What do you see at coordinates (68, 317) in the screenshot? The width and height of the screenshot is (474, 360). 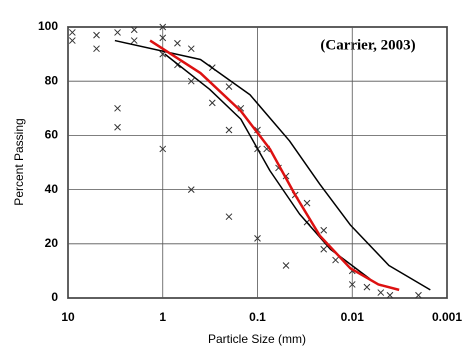 I see `x-tick-label: 10` at bounding box center [68, 317].